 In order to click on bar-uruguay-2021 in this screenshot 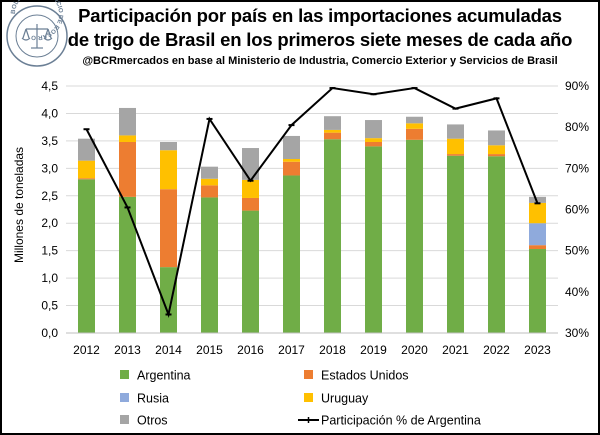, I will do `click(455, 146)`.